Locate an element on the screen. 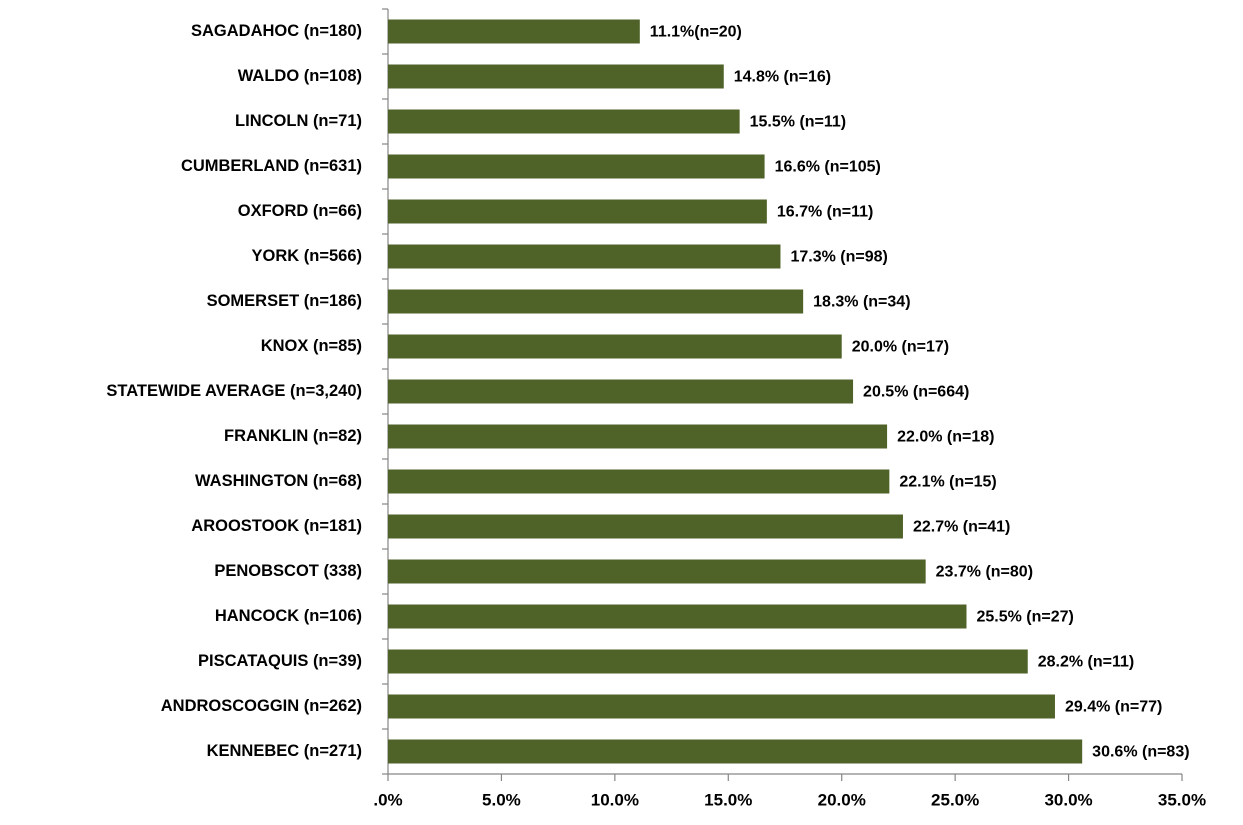 This screenshot has width=1243, height=825. y-tick-label: AROOSTOOK (n=181) is located at coordinates (276, 526).